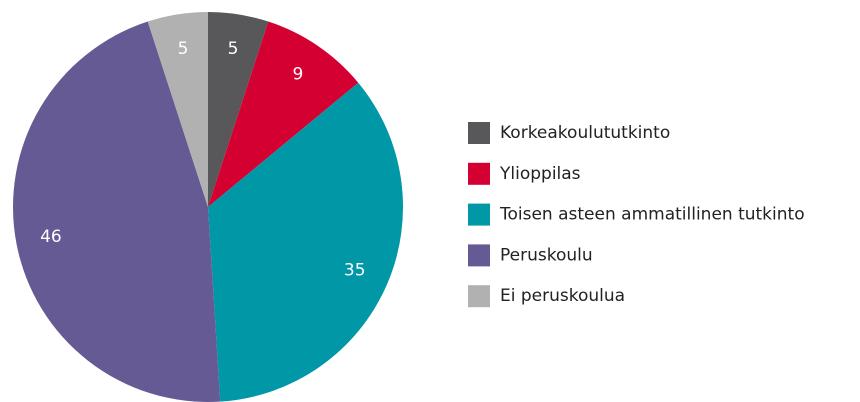 This screenshot has height=402, width=860. Describe the element at coordinates (540, 174) in the screenshot. I see `legend-label: Ylioppilas` at that location.